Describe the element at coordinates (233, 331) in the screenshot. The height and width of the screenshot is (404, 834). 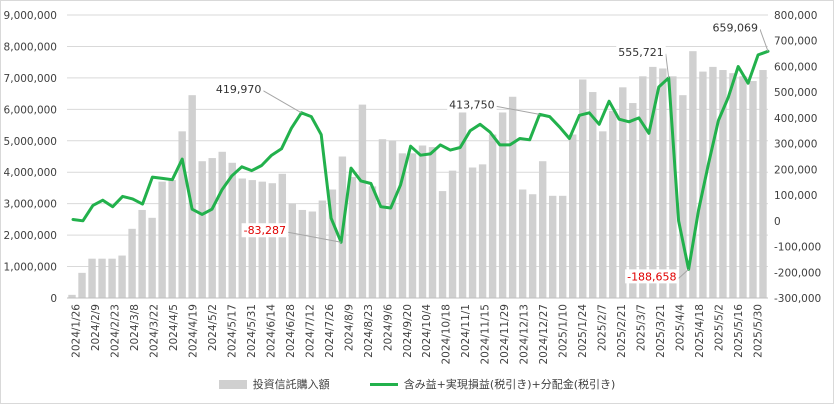
I see `x-tick-label: 2024/5/17` at that location.